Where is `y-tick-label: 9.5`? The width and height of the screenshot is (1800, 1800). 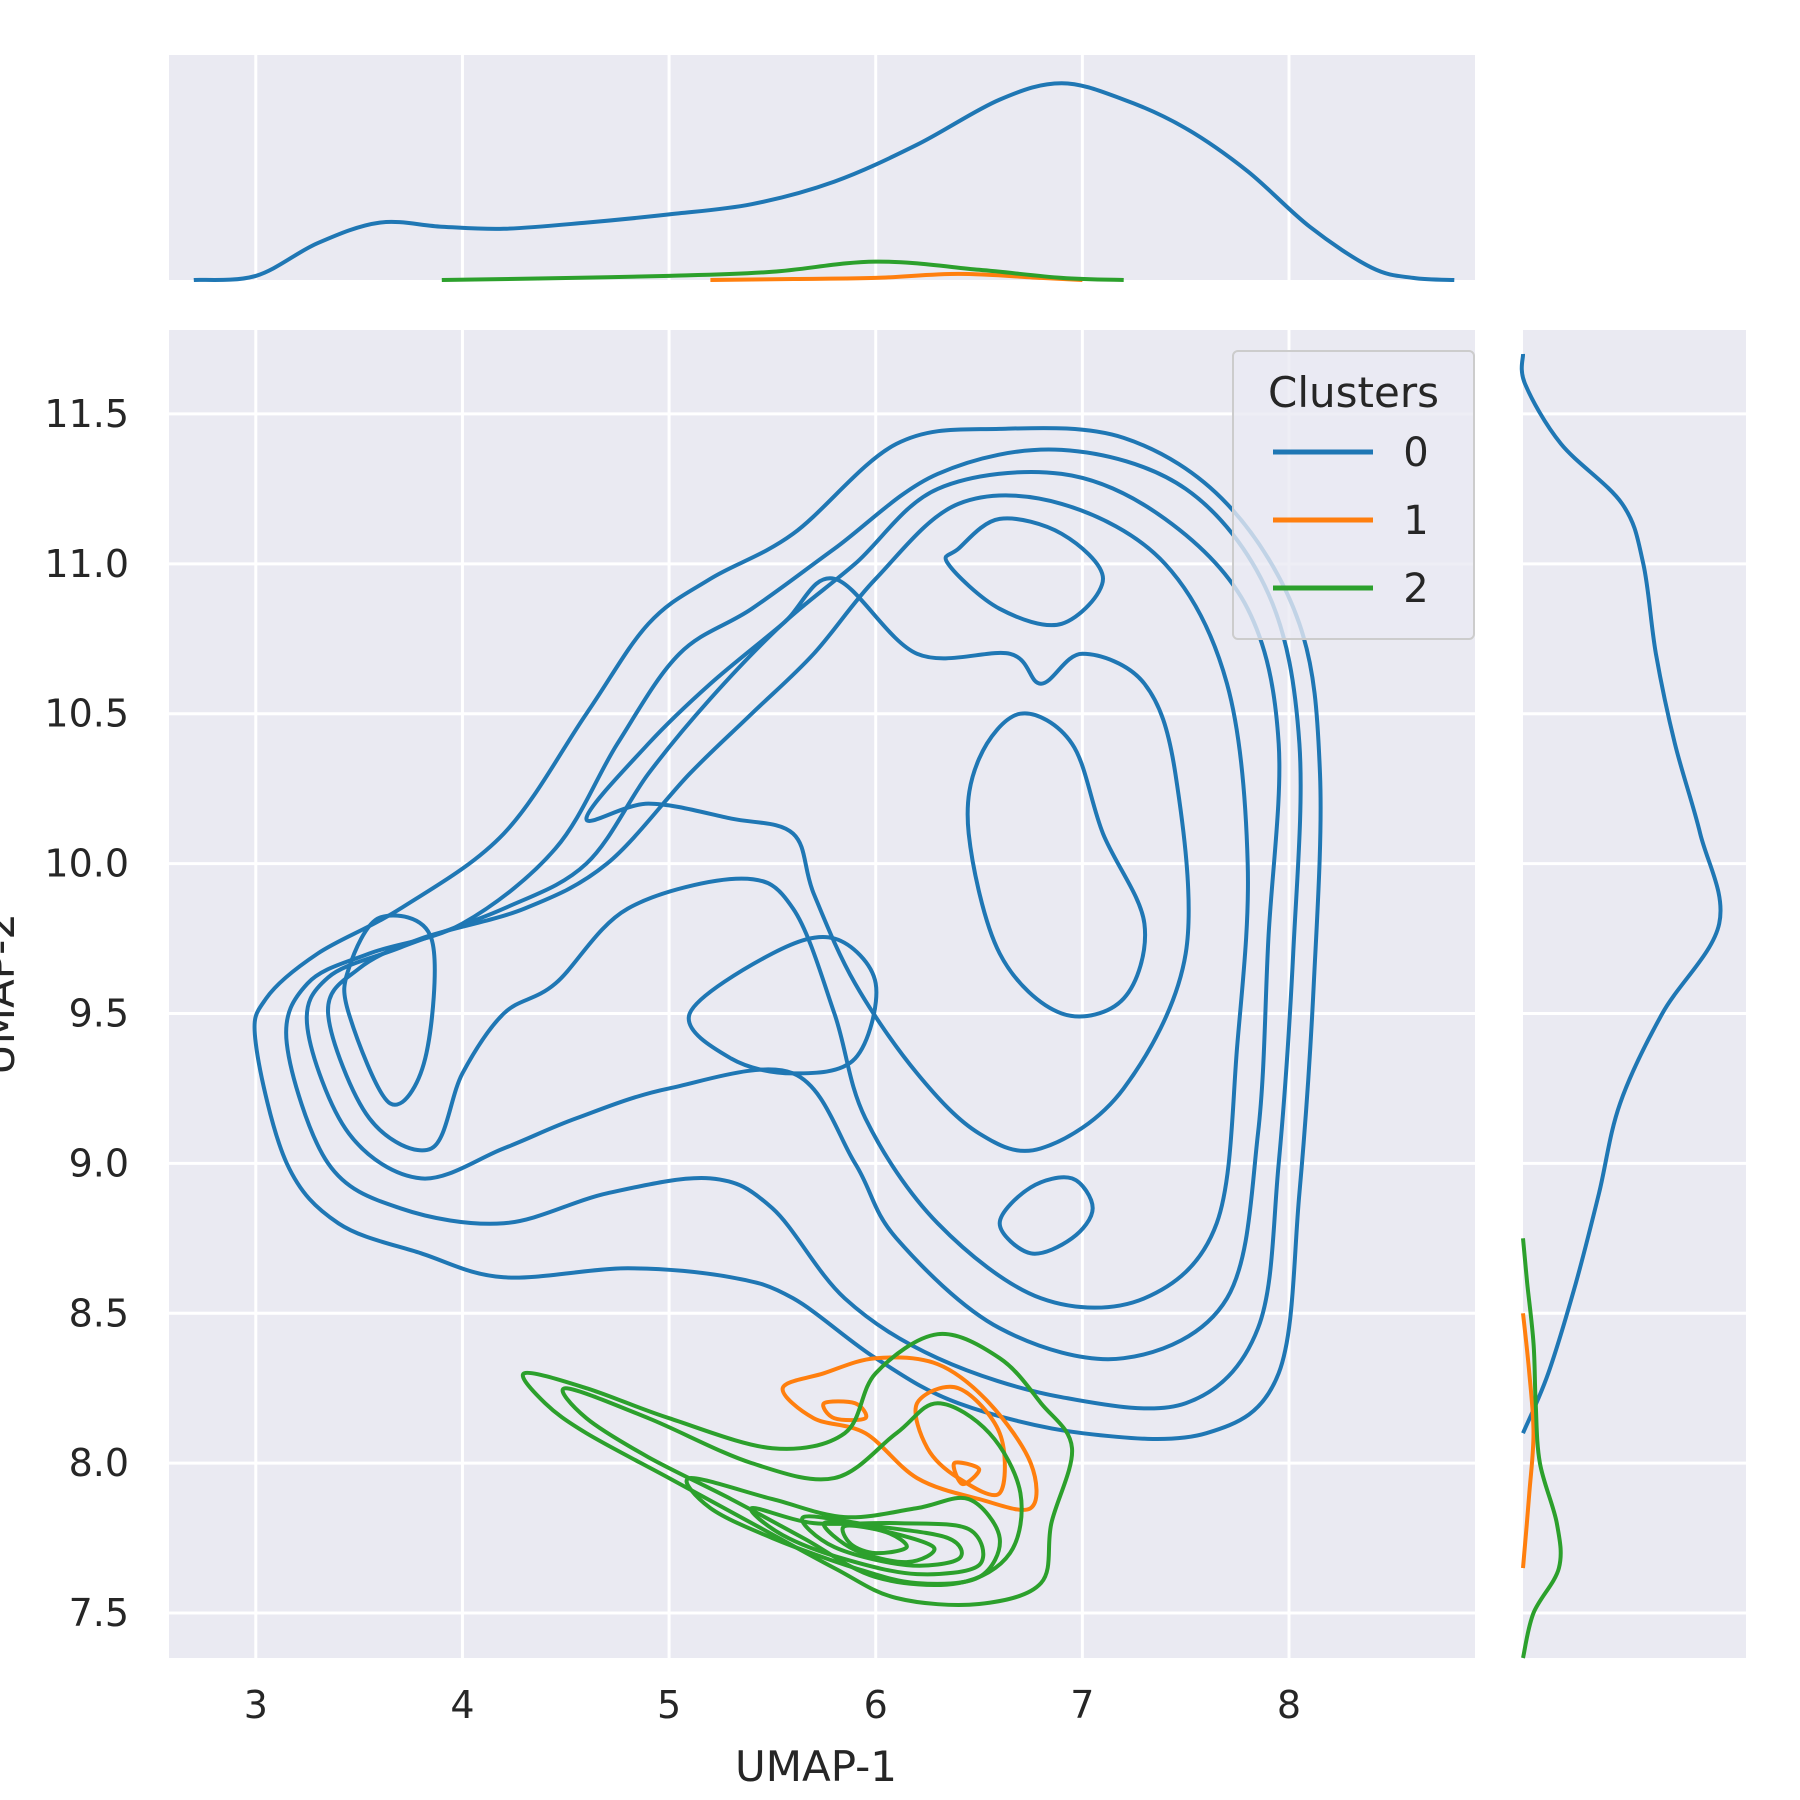 y-tick-label: 9.5 is located at coordinates (99, 1013).